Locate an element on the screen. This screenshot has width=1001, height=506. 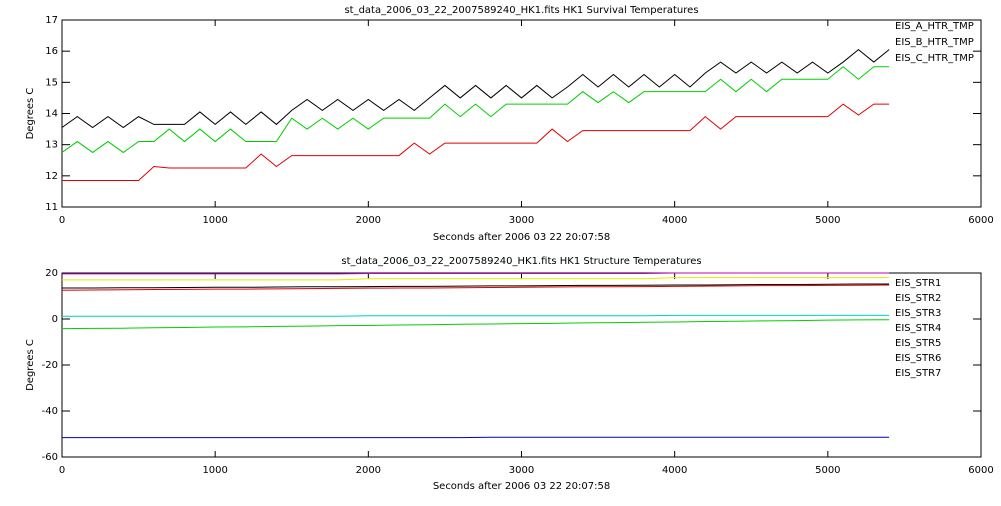
legend-entry: EIS_A_HTR_TMP is located at coordinates (934, 26).